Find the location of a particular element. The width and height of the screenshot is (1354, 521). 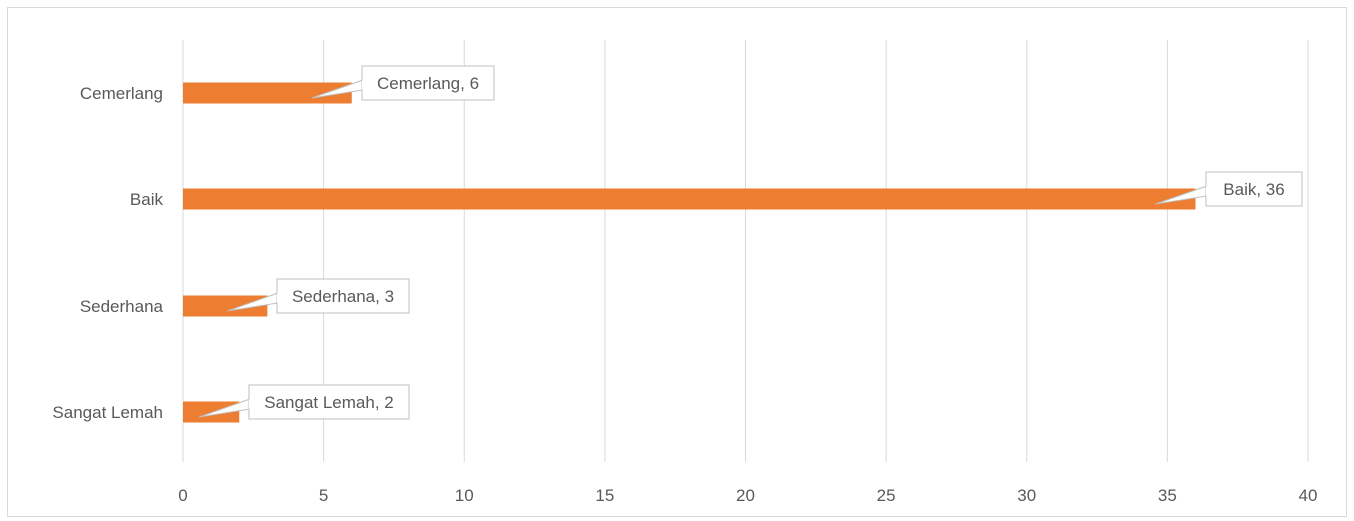

category-label: Cemerlang is located at coordinates (121, 93).